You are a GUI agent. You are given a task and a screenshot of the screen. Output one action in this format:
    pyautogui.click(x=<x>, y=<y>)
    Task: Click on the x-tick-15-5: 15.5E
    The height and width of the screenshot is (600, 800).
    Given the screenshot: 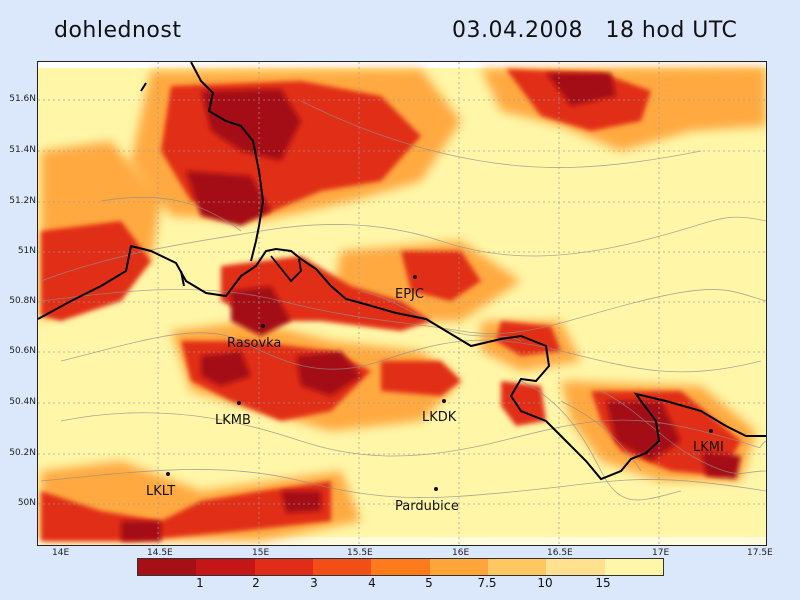 What is the action you would take?
    pyautogui.click(x=360, y=553)
    